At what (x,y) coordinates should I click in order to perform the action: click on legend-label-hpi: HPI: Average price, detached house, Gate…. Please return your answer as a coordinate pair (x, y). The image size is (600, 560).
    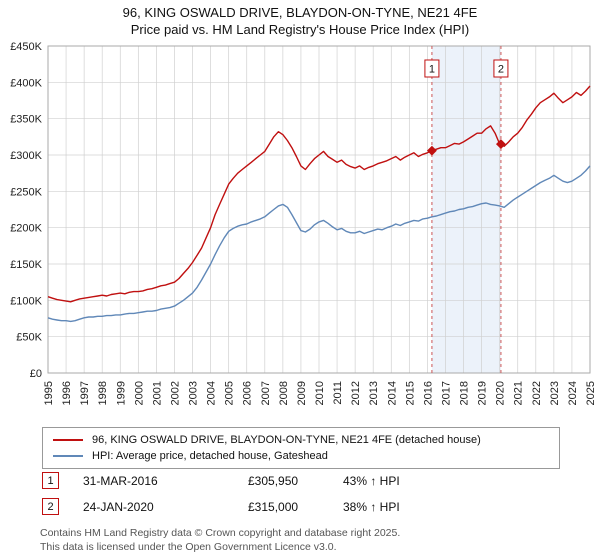
    Looking at the image, I should click on (210, 456).